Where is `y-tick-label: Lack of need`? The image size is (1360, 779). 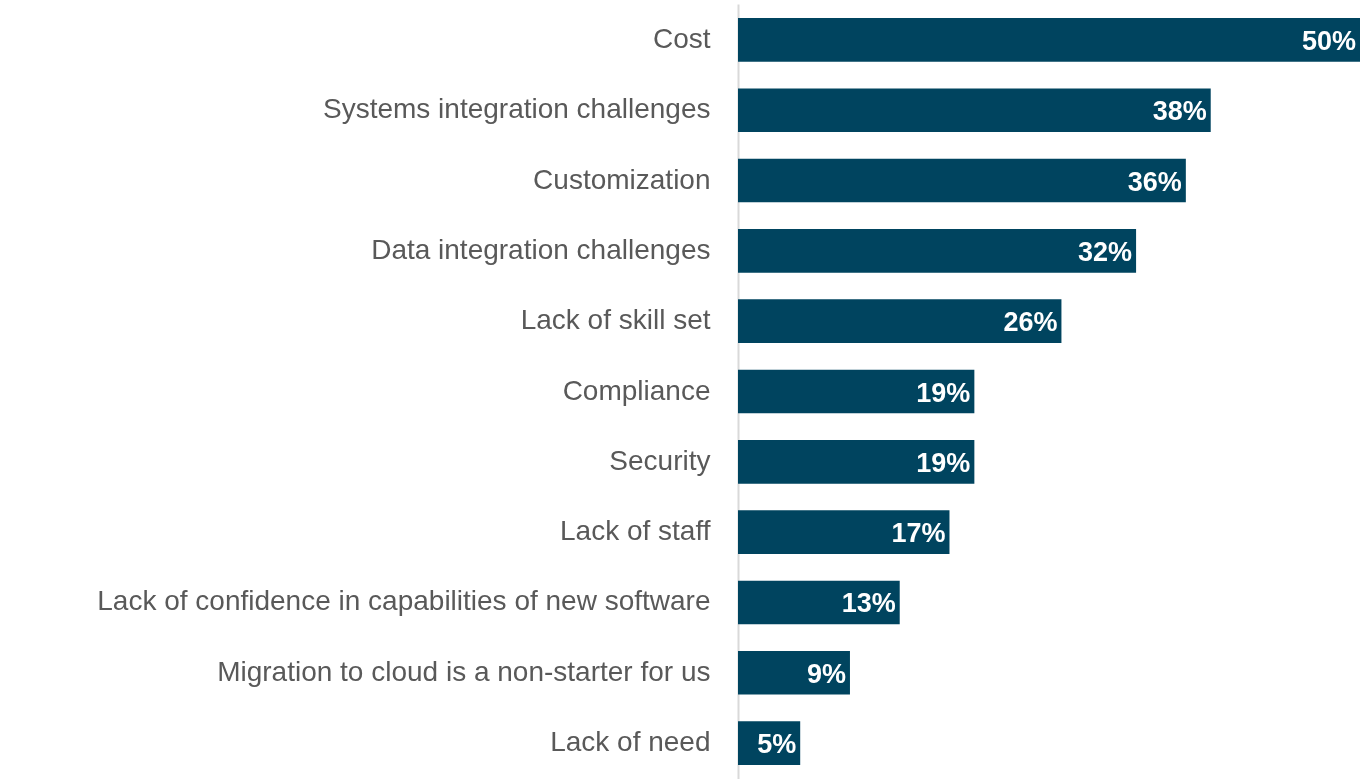
y-tick-label: Lack of need is located at coordinates (630, 742).